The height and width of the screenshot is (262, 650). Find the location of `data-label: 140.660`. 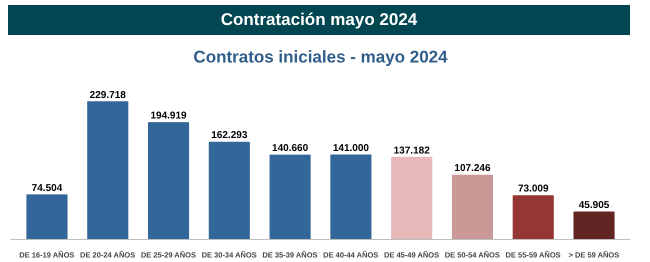

data-label: 140.660 is located at coordinates (290, 148).